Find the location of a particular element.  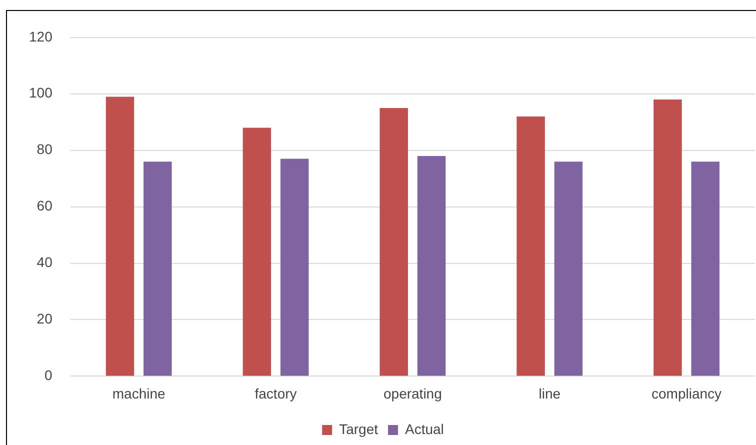

y-tick-label: 0 is located at coordinates (48, 375).